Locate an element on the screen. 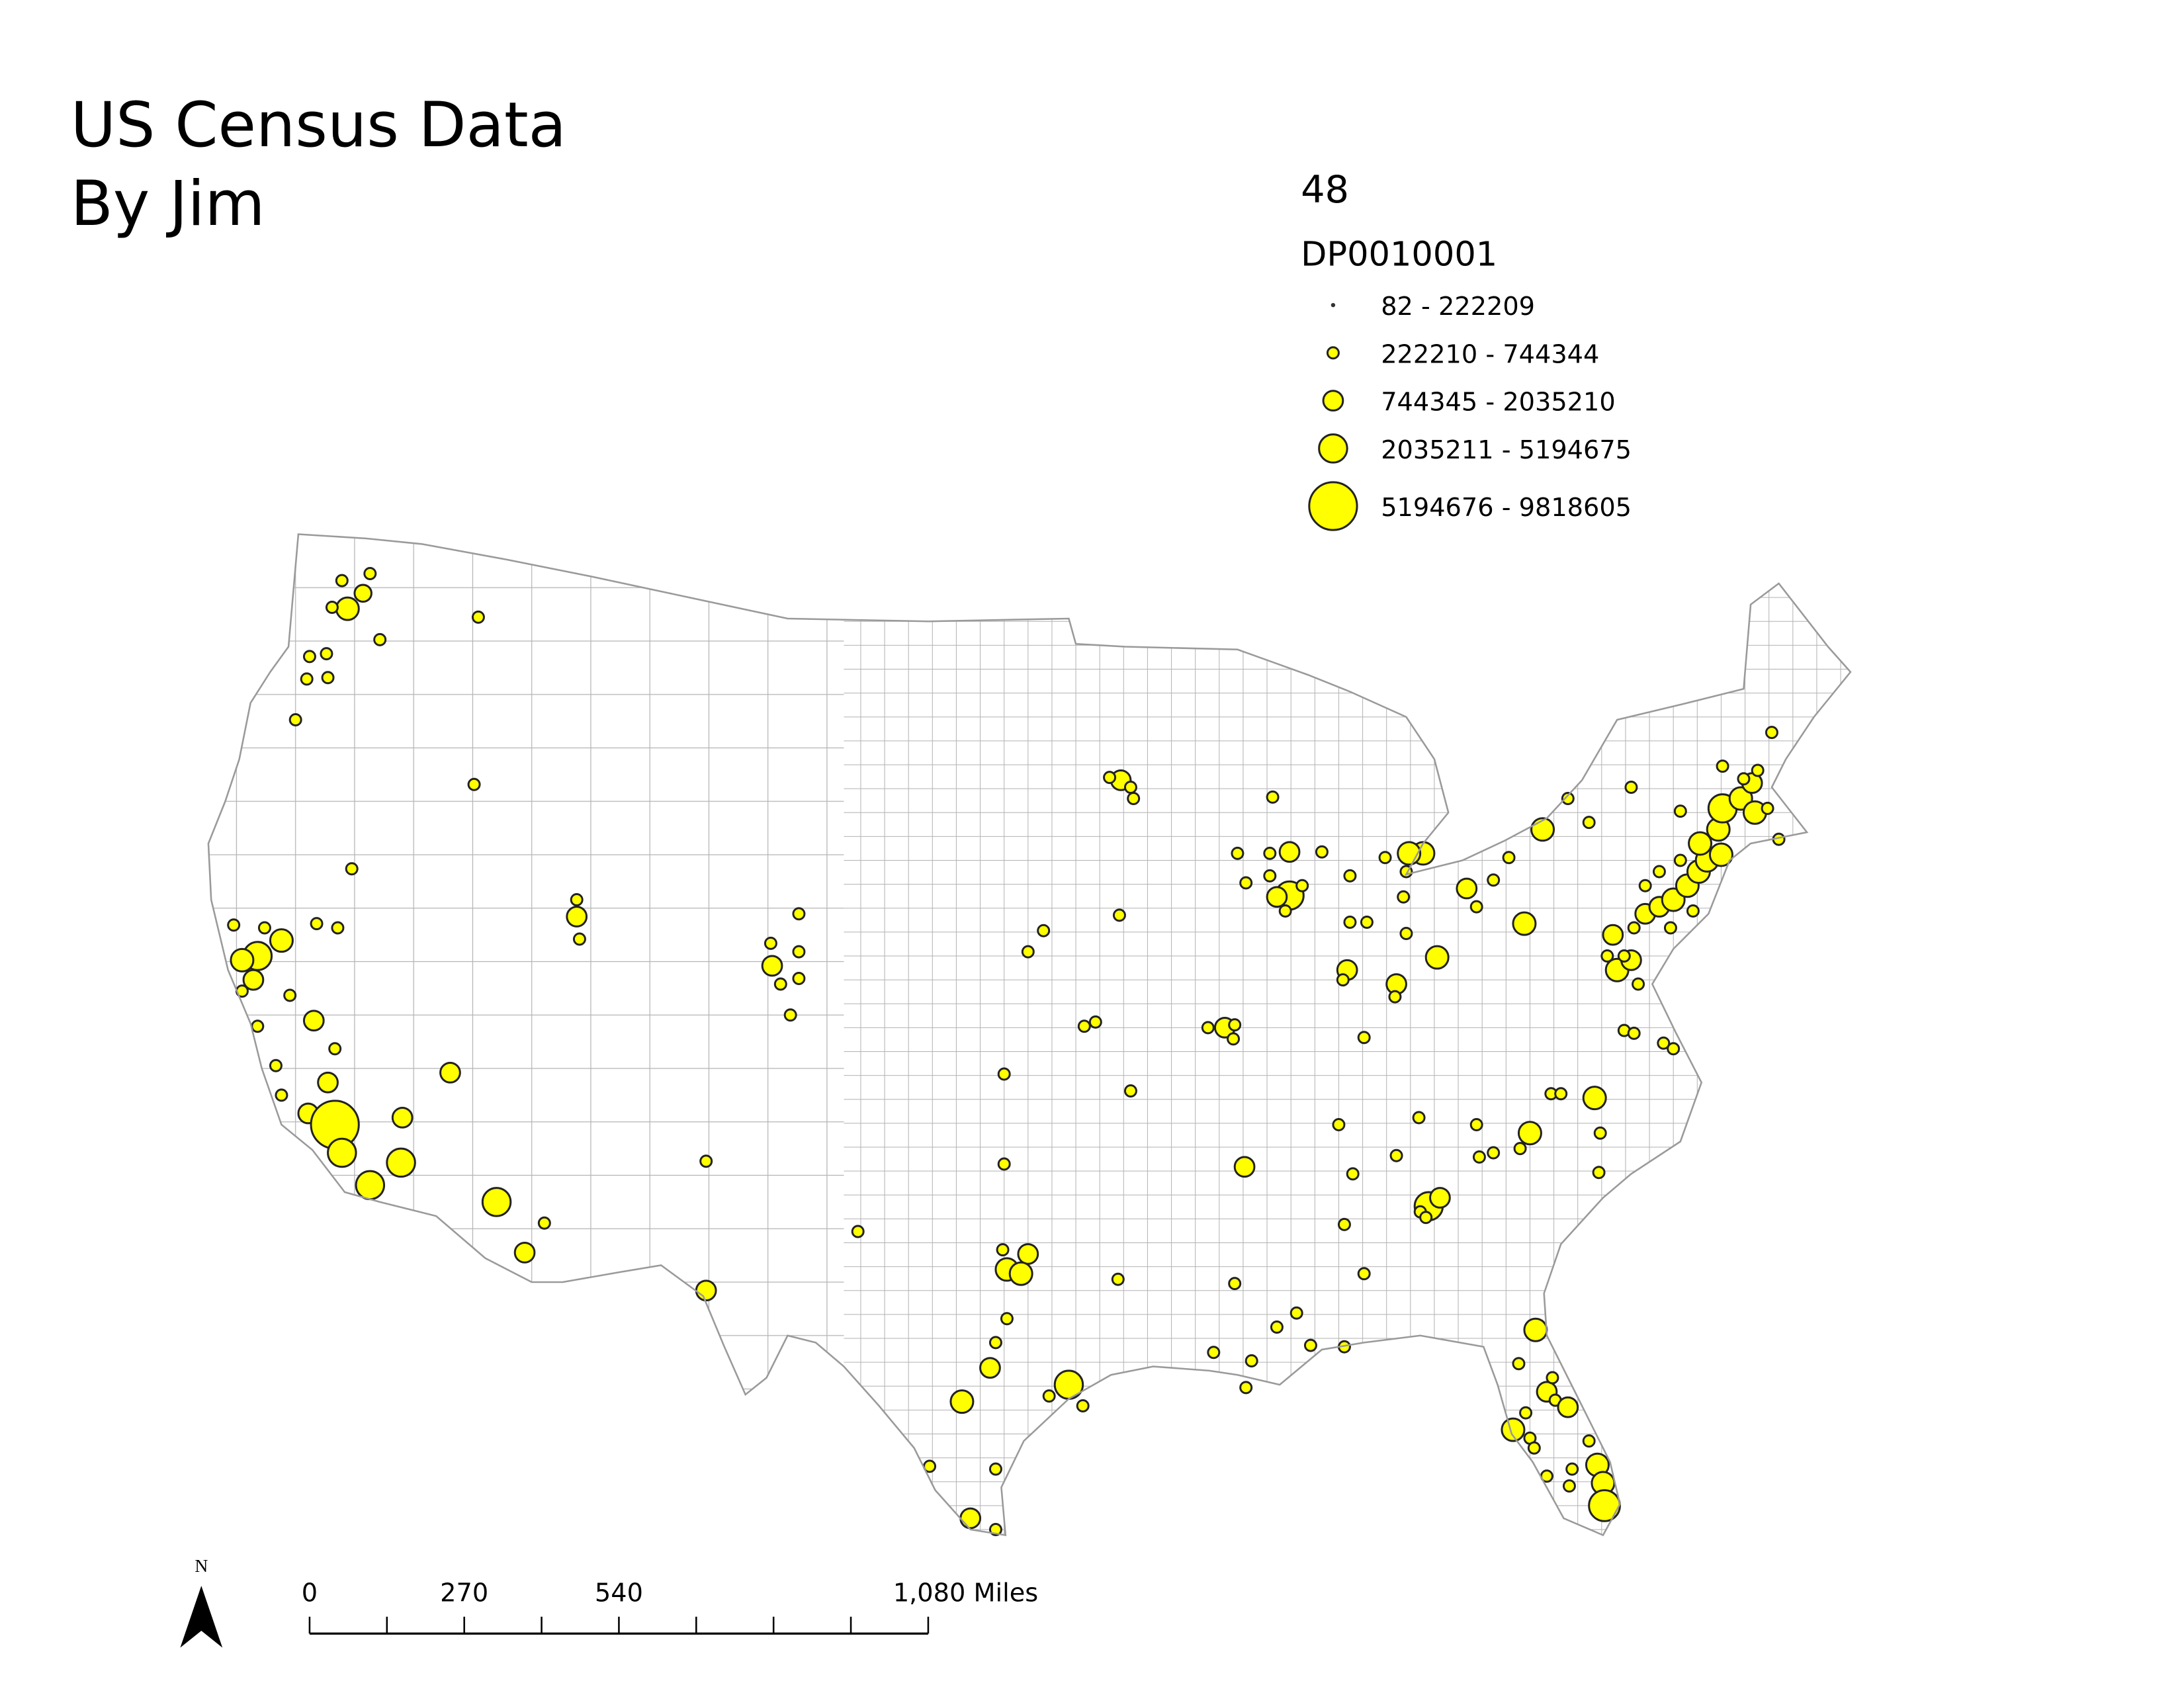 The image size is (2184, 1687). legend-label: 5194676 - 9818605 is located at coordinates (1507, 508).